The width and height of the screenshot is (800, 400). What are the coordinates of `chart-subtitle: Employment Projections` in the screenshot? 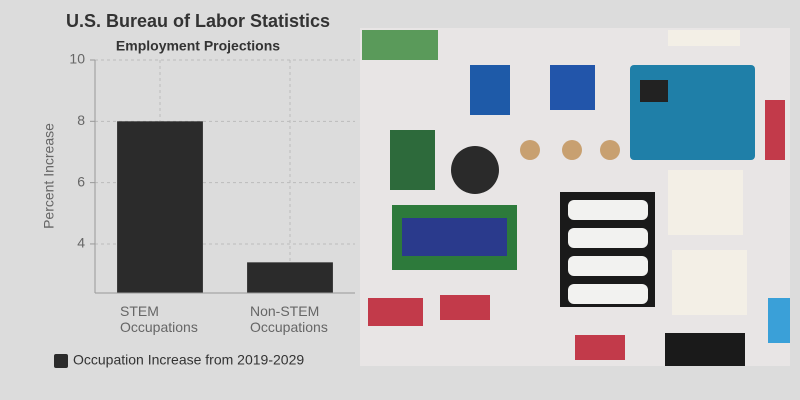 It's located at (198, 46).